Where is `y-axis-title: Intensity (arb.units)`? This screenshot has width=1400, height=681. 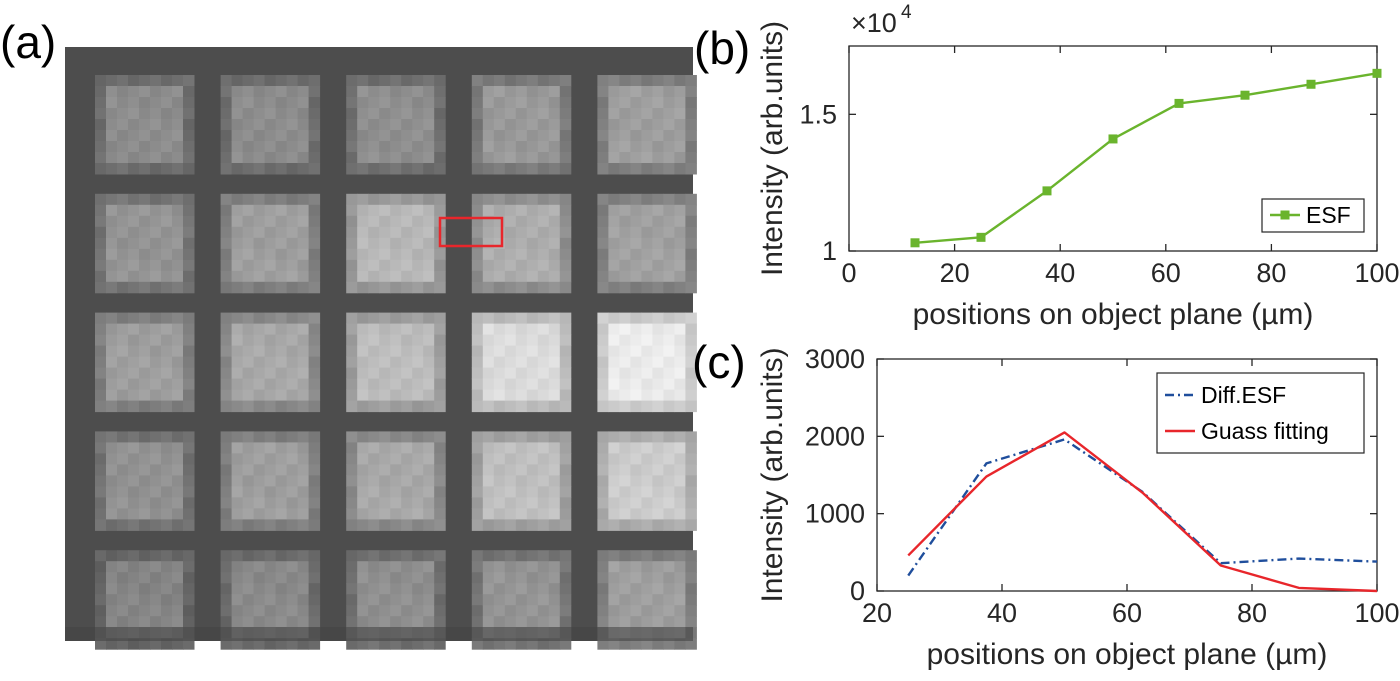 y-axis-title: Intensity (arb.units) is located at coordinates (772, 474).